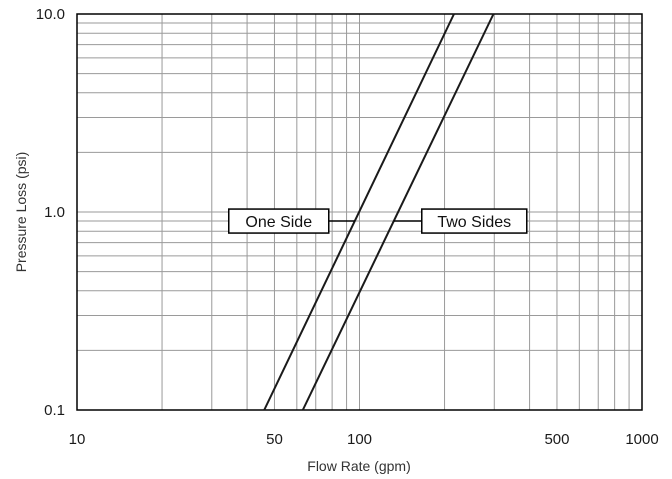 Image resolution: width=672 pixels, height=479 pixels. I want to click on callout-box-two-sides, so click(474, 221).